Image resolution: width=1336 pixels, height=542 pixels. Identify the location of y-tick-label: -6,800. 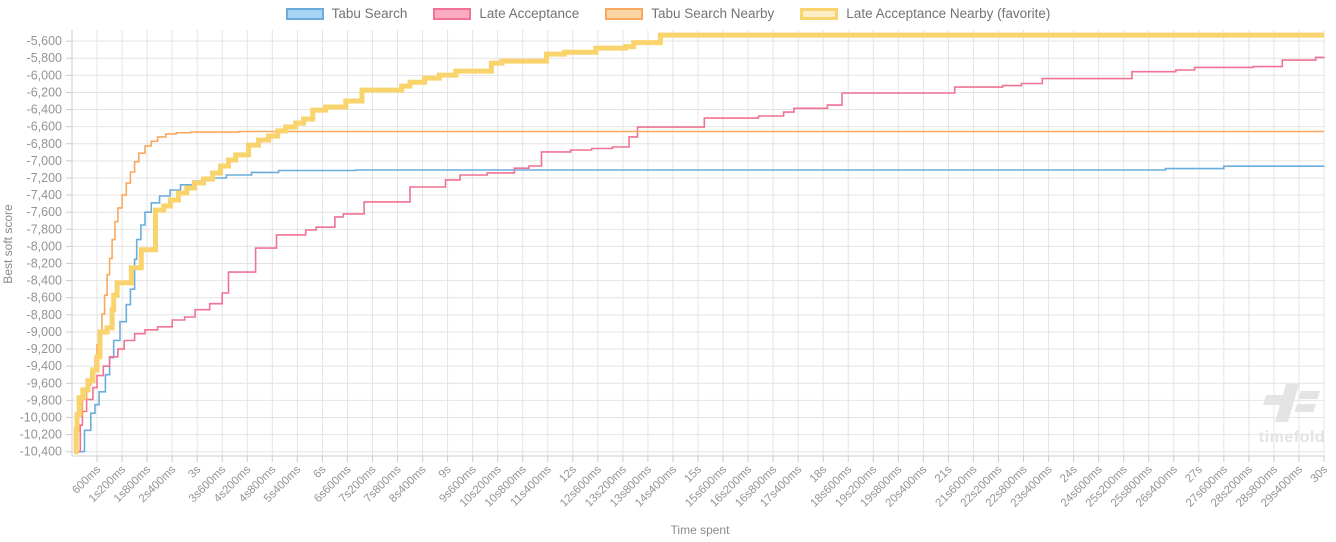
(44, 144).